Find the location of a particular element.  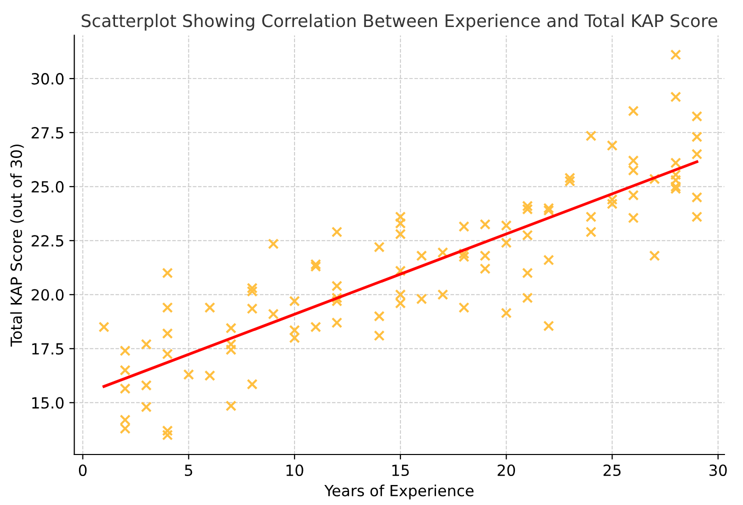

x-tick-label: 10 is located at coordinates (295, 470).